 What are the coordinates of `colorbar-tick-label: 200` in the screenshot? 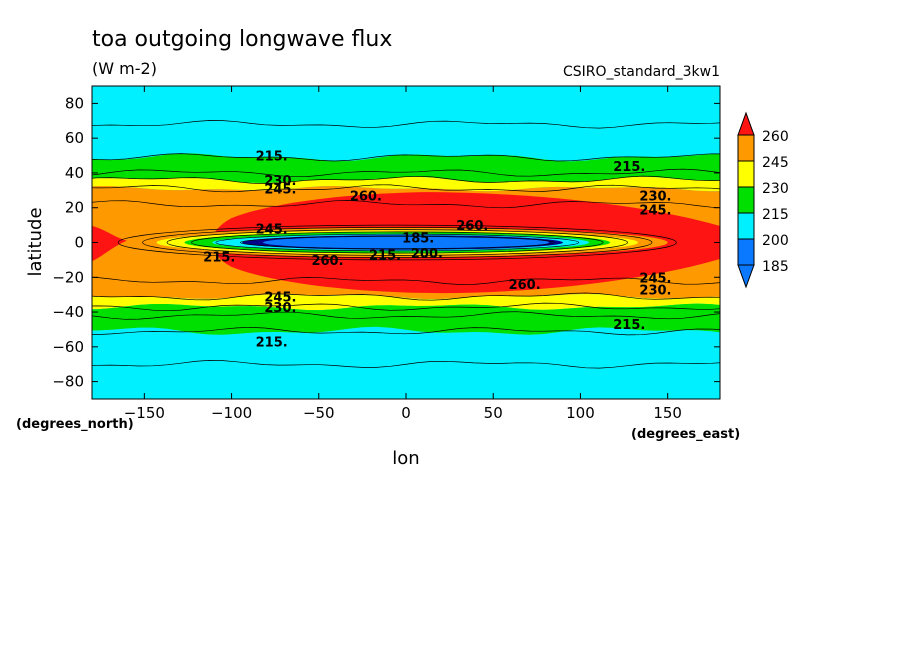 It's located at (775, 241).